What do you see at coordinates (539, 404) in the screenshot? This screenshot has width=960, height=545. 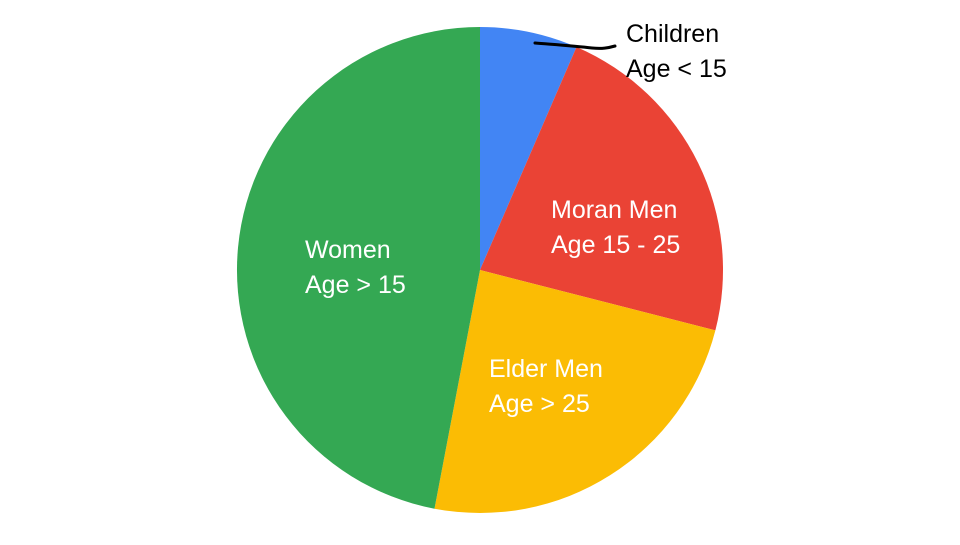 I see `slice-label-line: Age > 25` at bounding box center [539, 404].